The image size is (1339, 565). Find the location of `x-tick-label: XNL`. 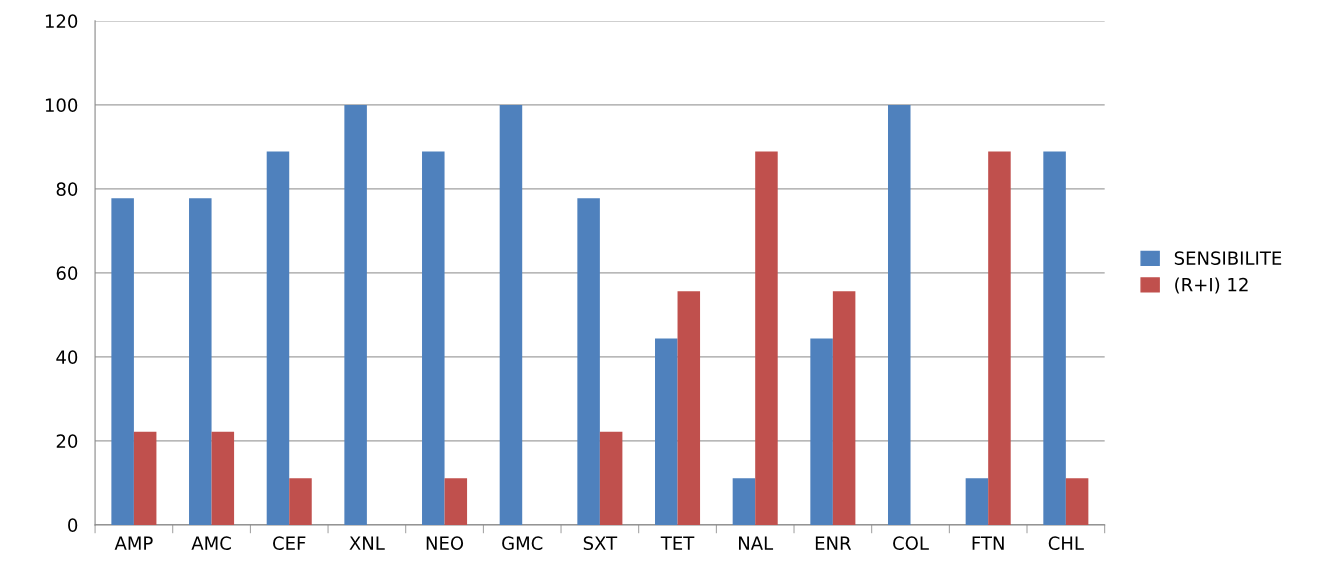

x-tick-label: XNL is located at coordinates (367, 543).